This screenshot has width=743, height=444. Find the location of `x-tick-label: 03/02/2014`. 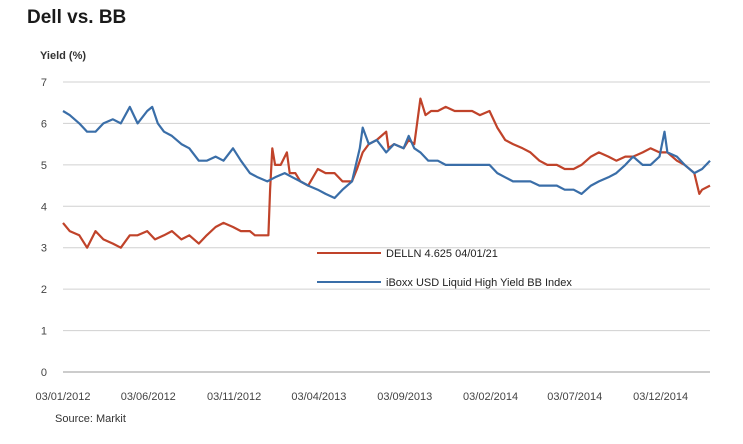

x-tick-label: 03/02/2014 is located at coordinates (490, 397).